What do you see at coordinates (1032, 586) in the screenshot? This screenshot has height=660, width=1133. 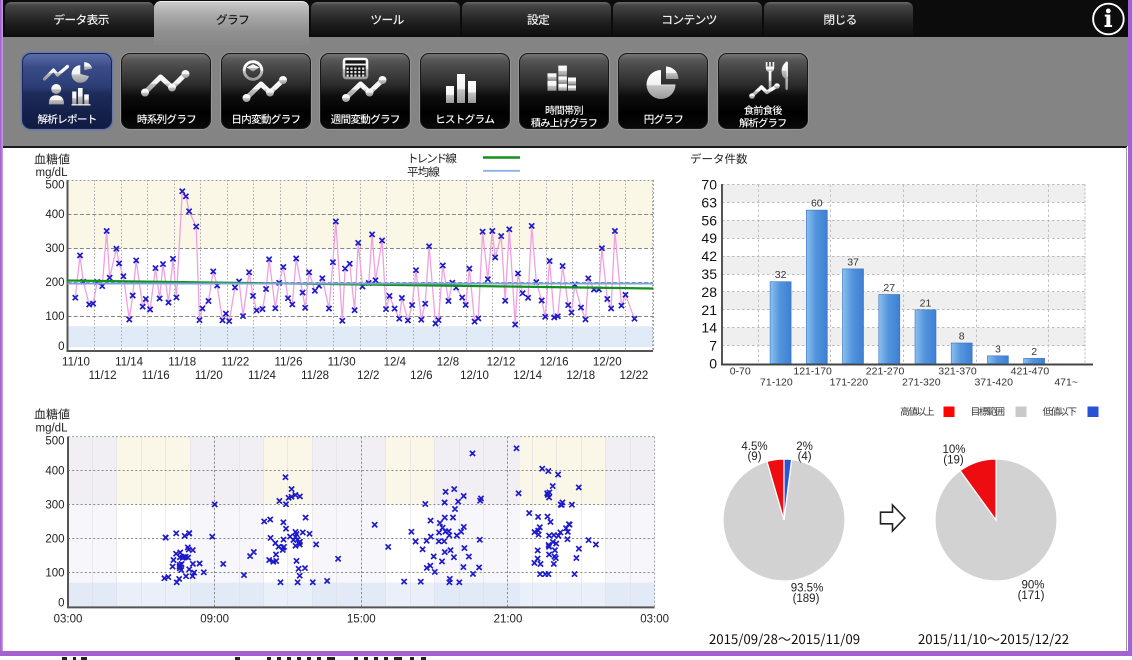 I see `svg-text: 90%` at bounding box center [1032, 586].